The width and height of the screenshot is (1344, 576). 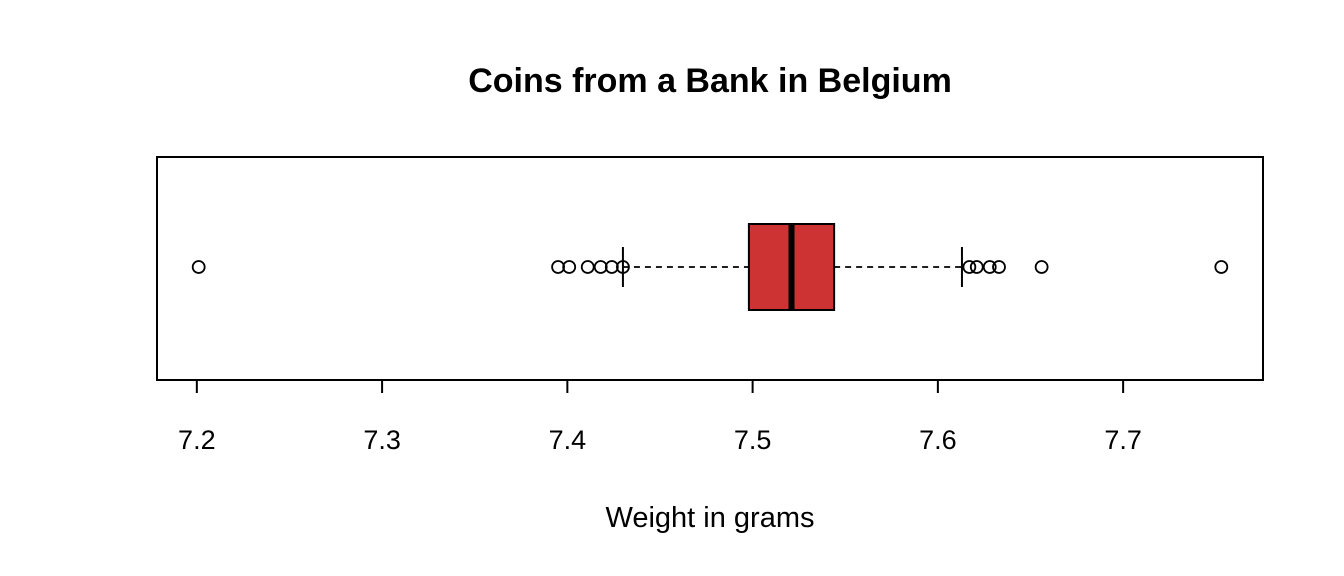 What do you see at coordinates (568, 440) in the screenshot?
I see `x-tick-label: 7.4` at bounding box center [568, 440].